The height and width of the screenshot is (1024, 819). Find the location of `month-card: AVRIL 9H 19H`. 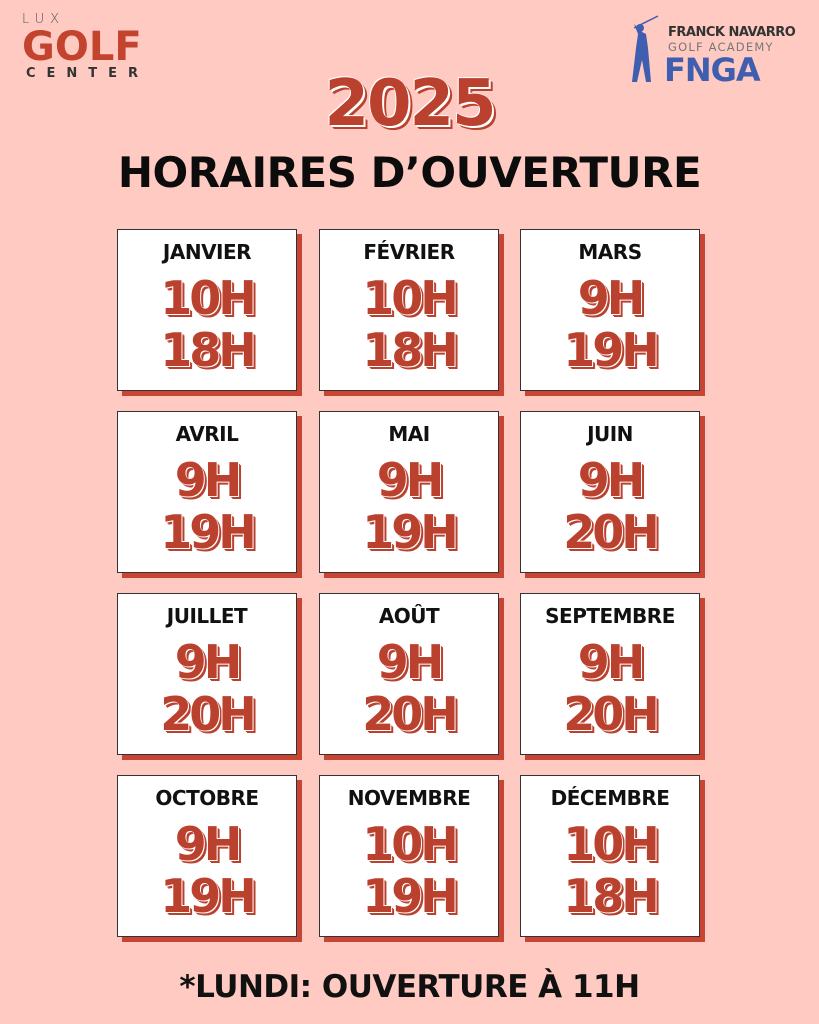

month-card: AVRIL 9H 19H is located at coordinates (207, 492).